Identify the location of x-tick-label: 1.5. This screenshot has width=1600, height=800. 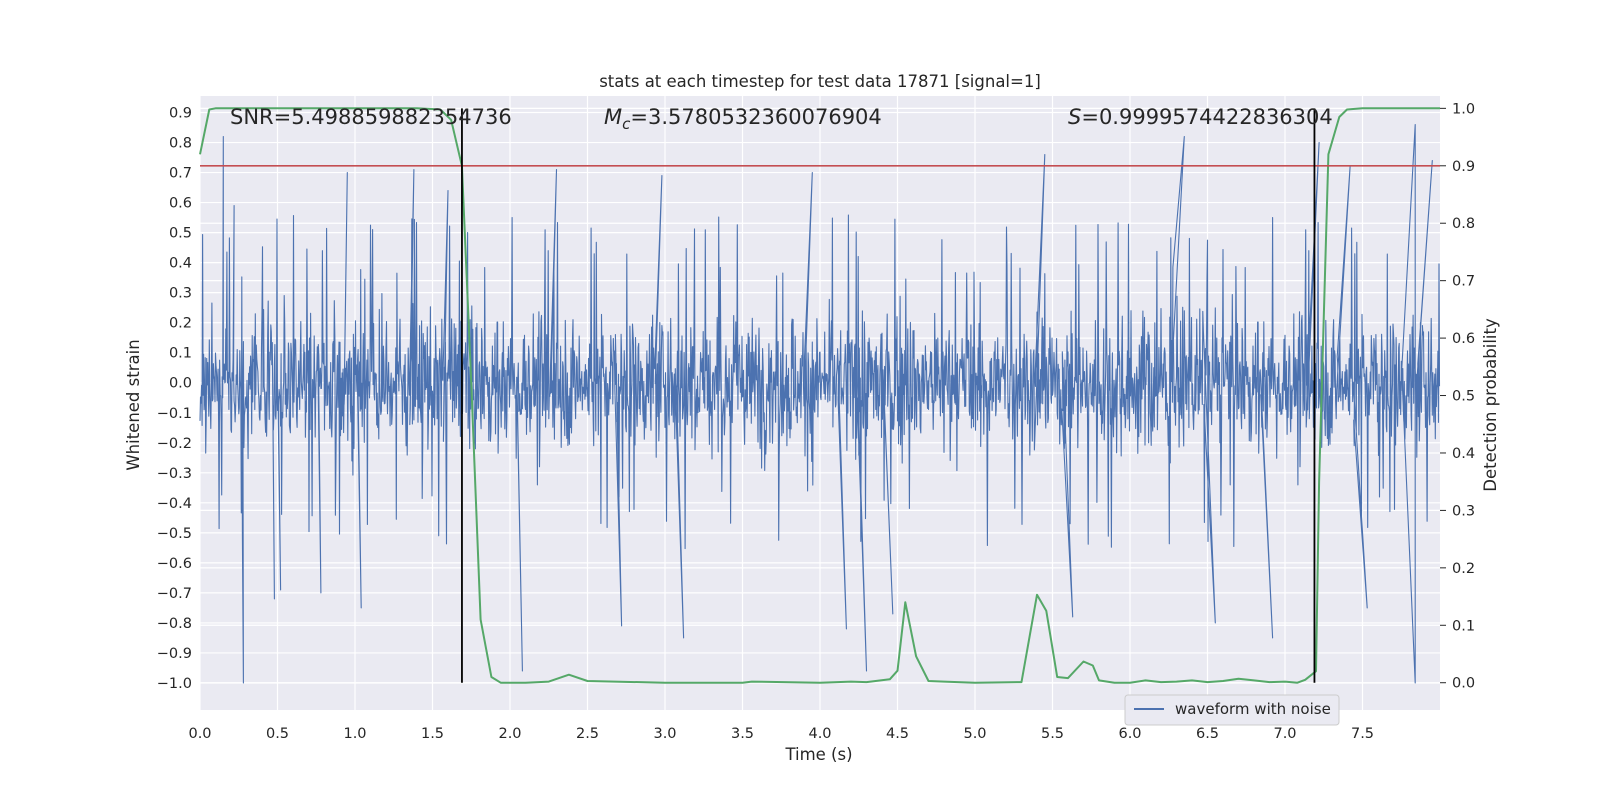
(432, 734).